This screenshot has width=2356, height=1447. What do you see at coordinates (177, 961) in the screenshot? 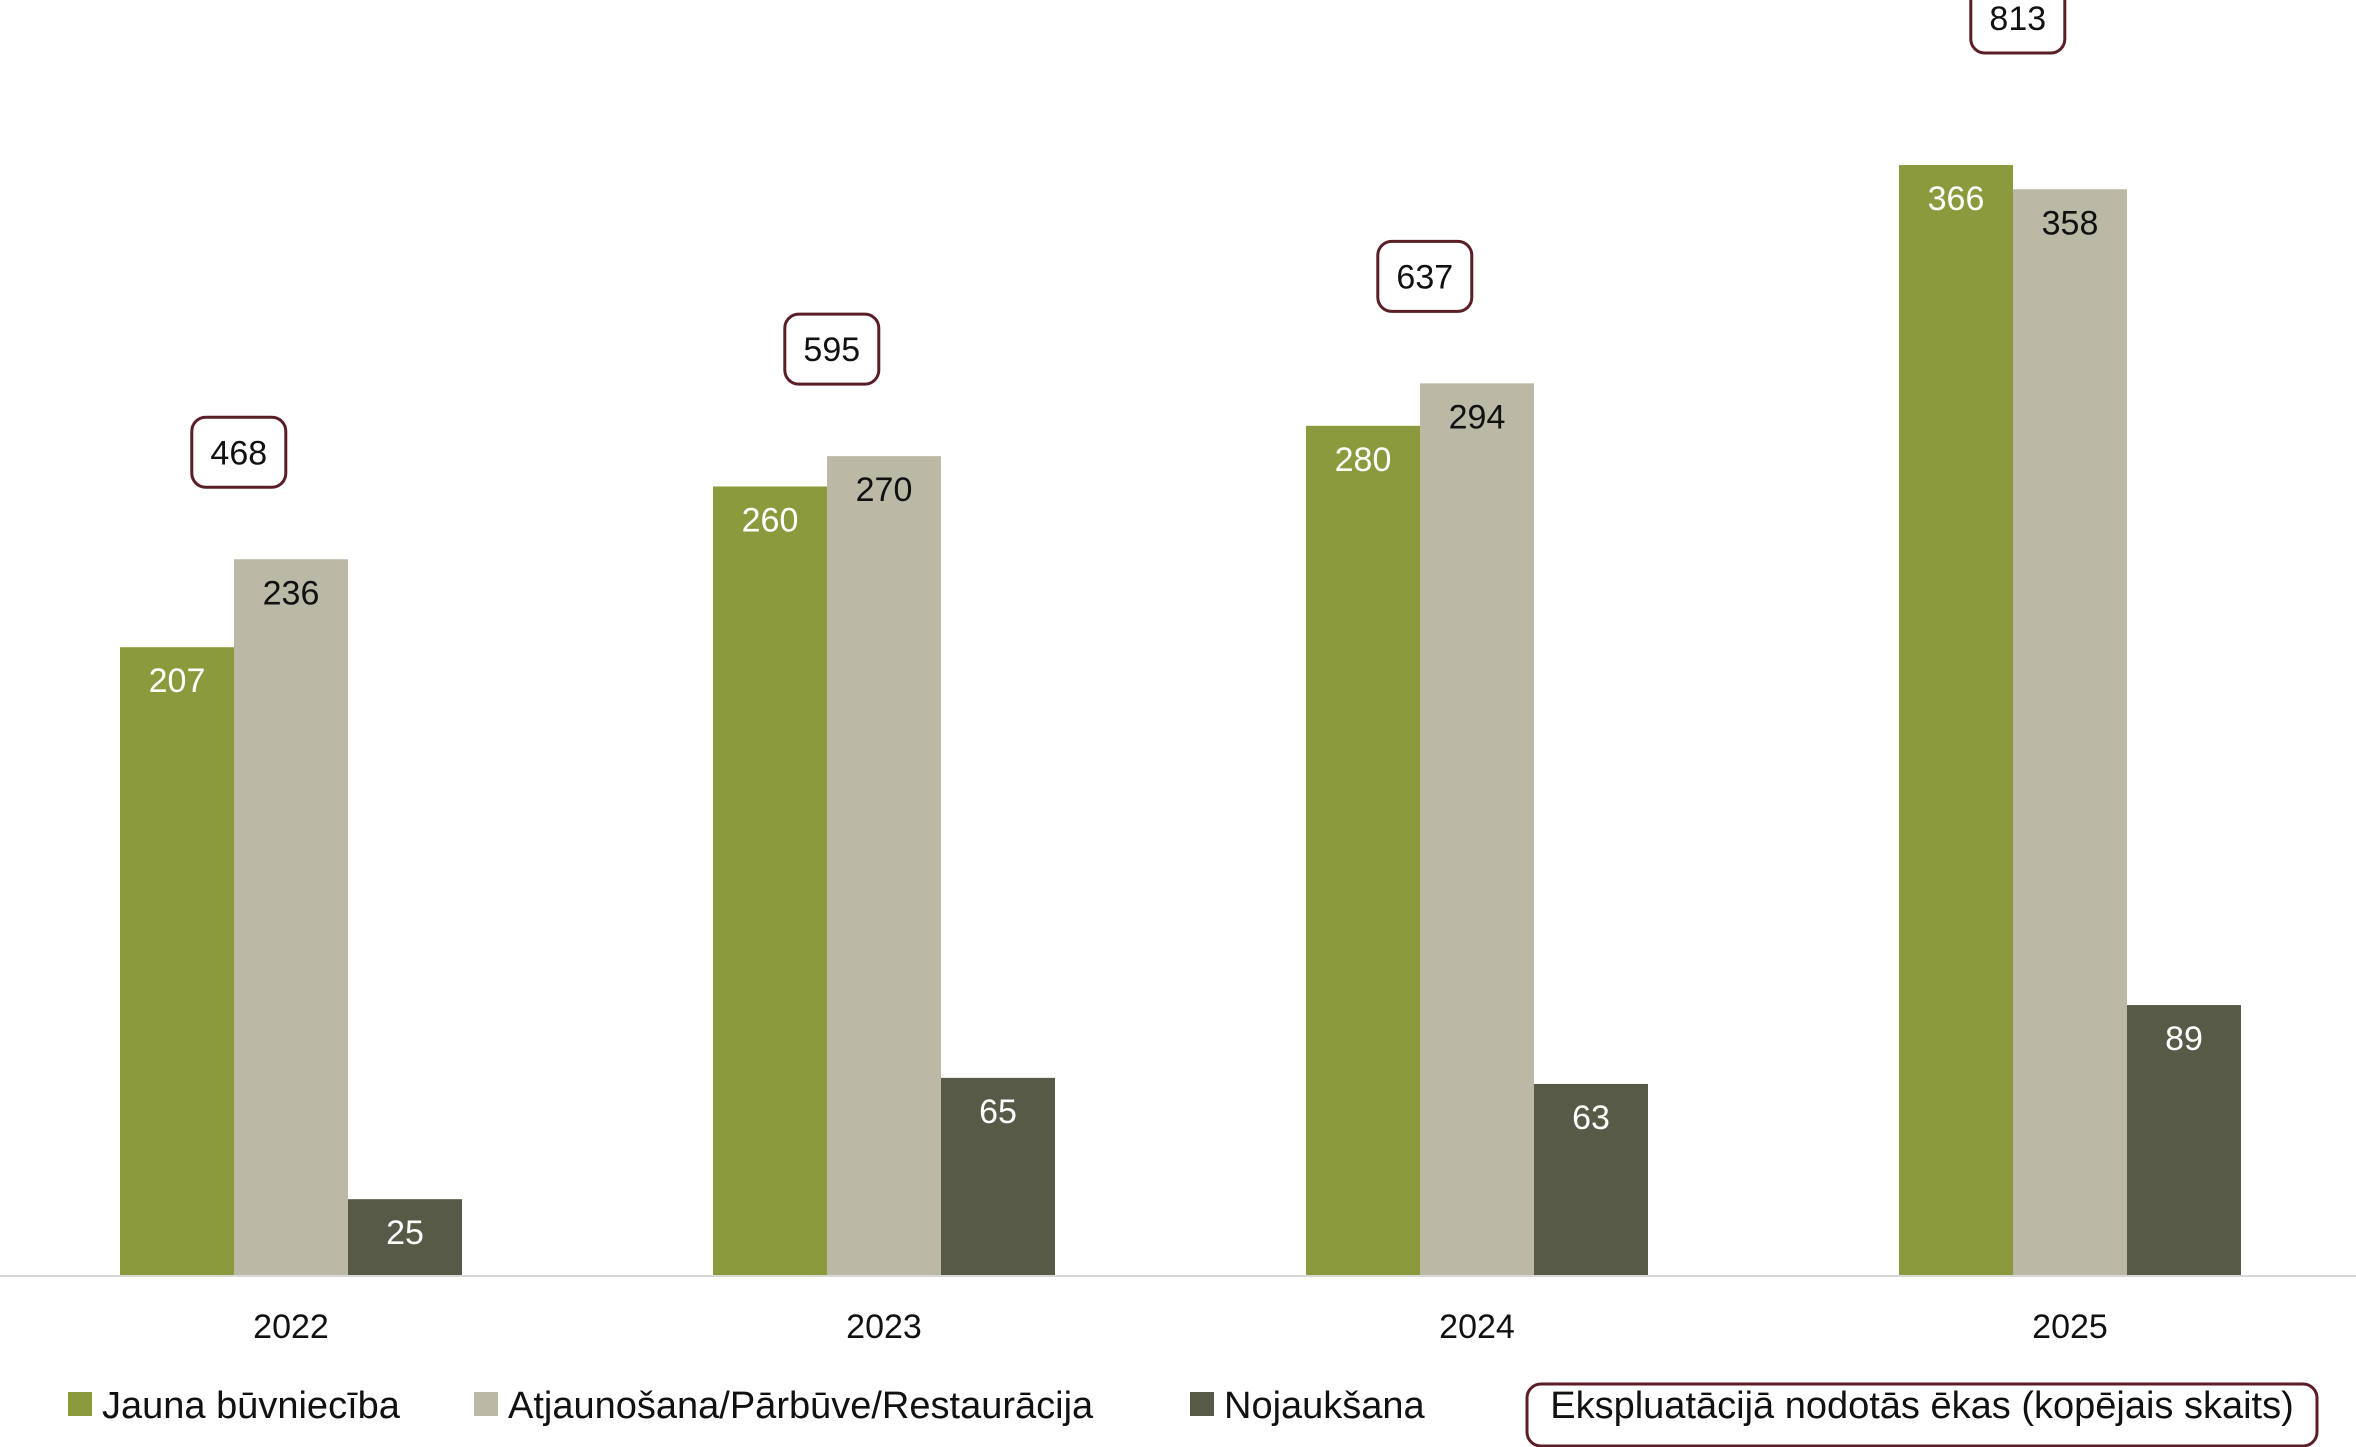
I see `bar-jauna-buvnieciba-2022` at bounding box center [177, 961].